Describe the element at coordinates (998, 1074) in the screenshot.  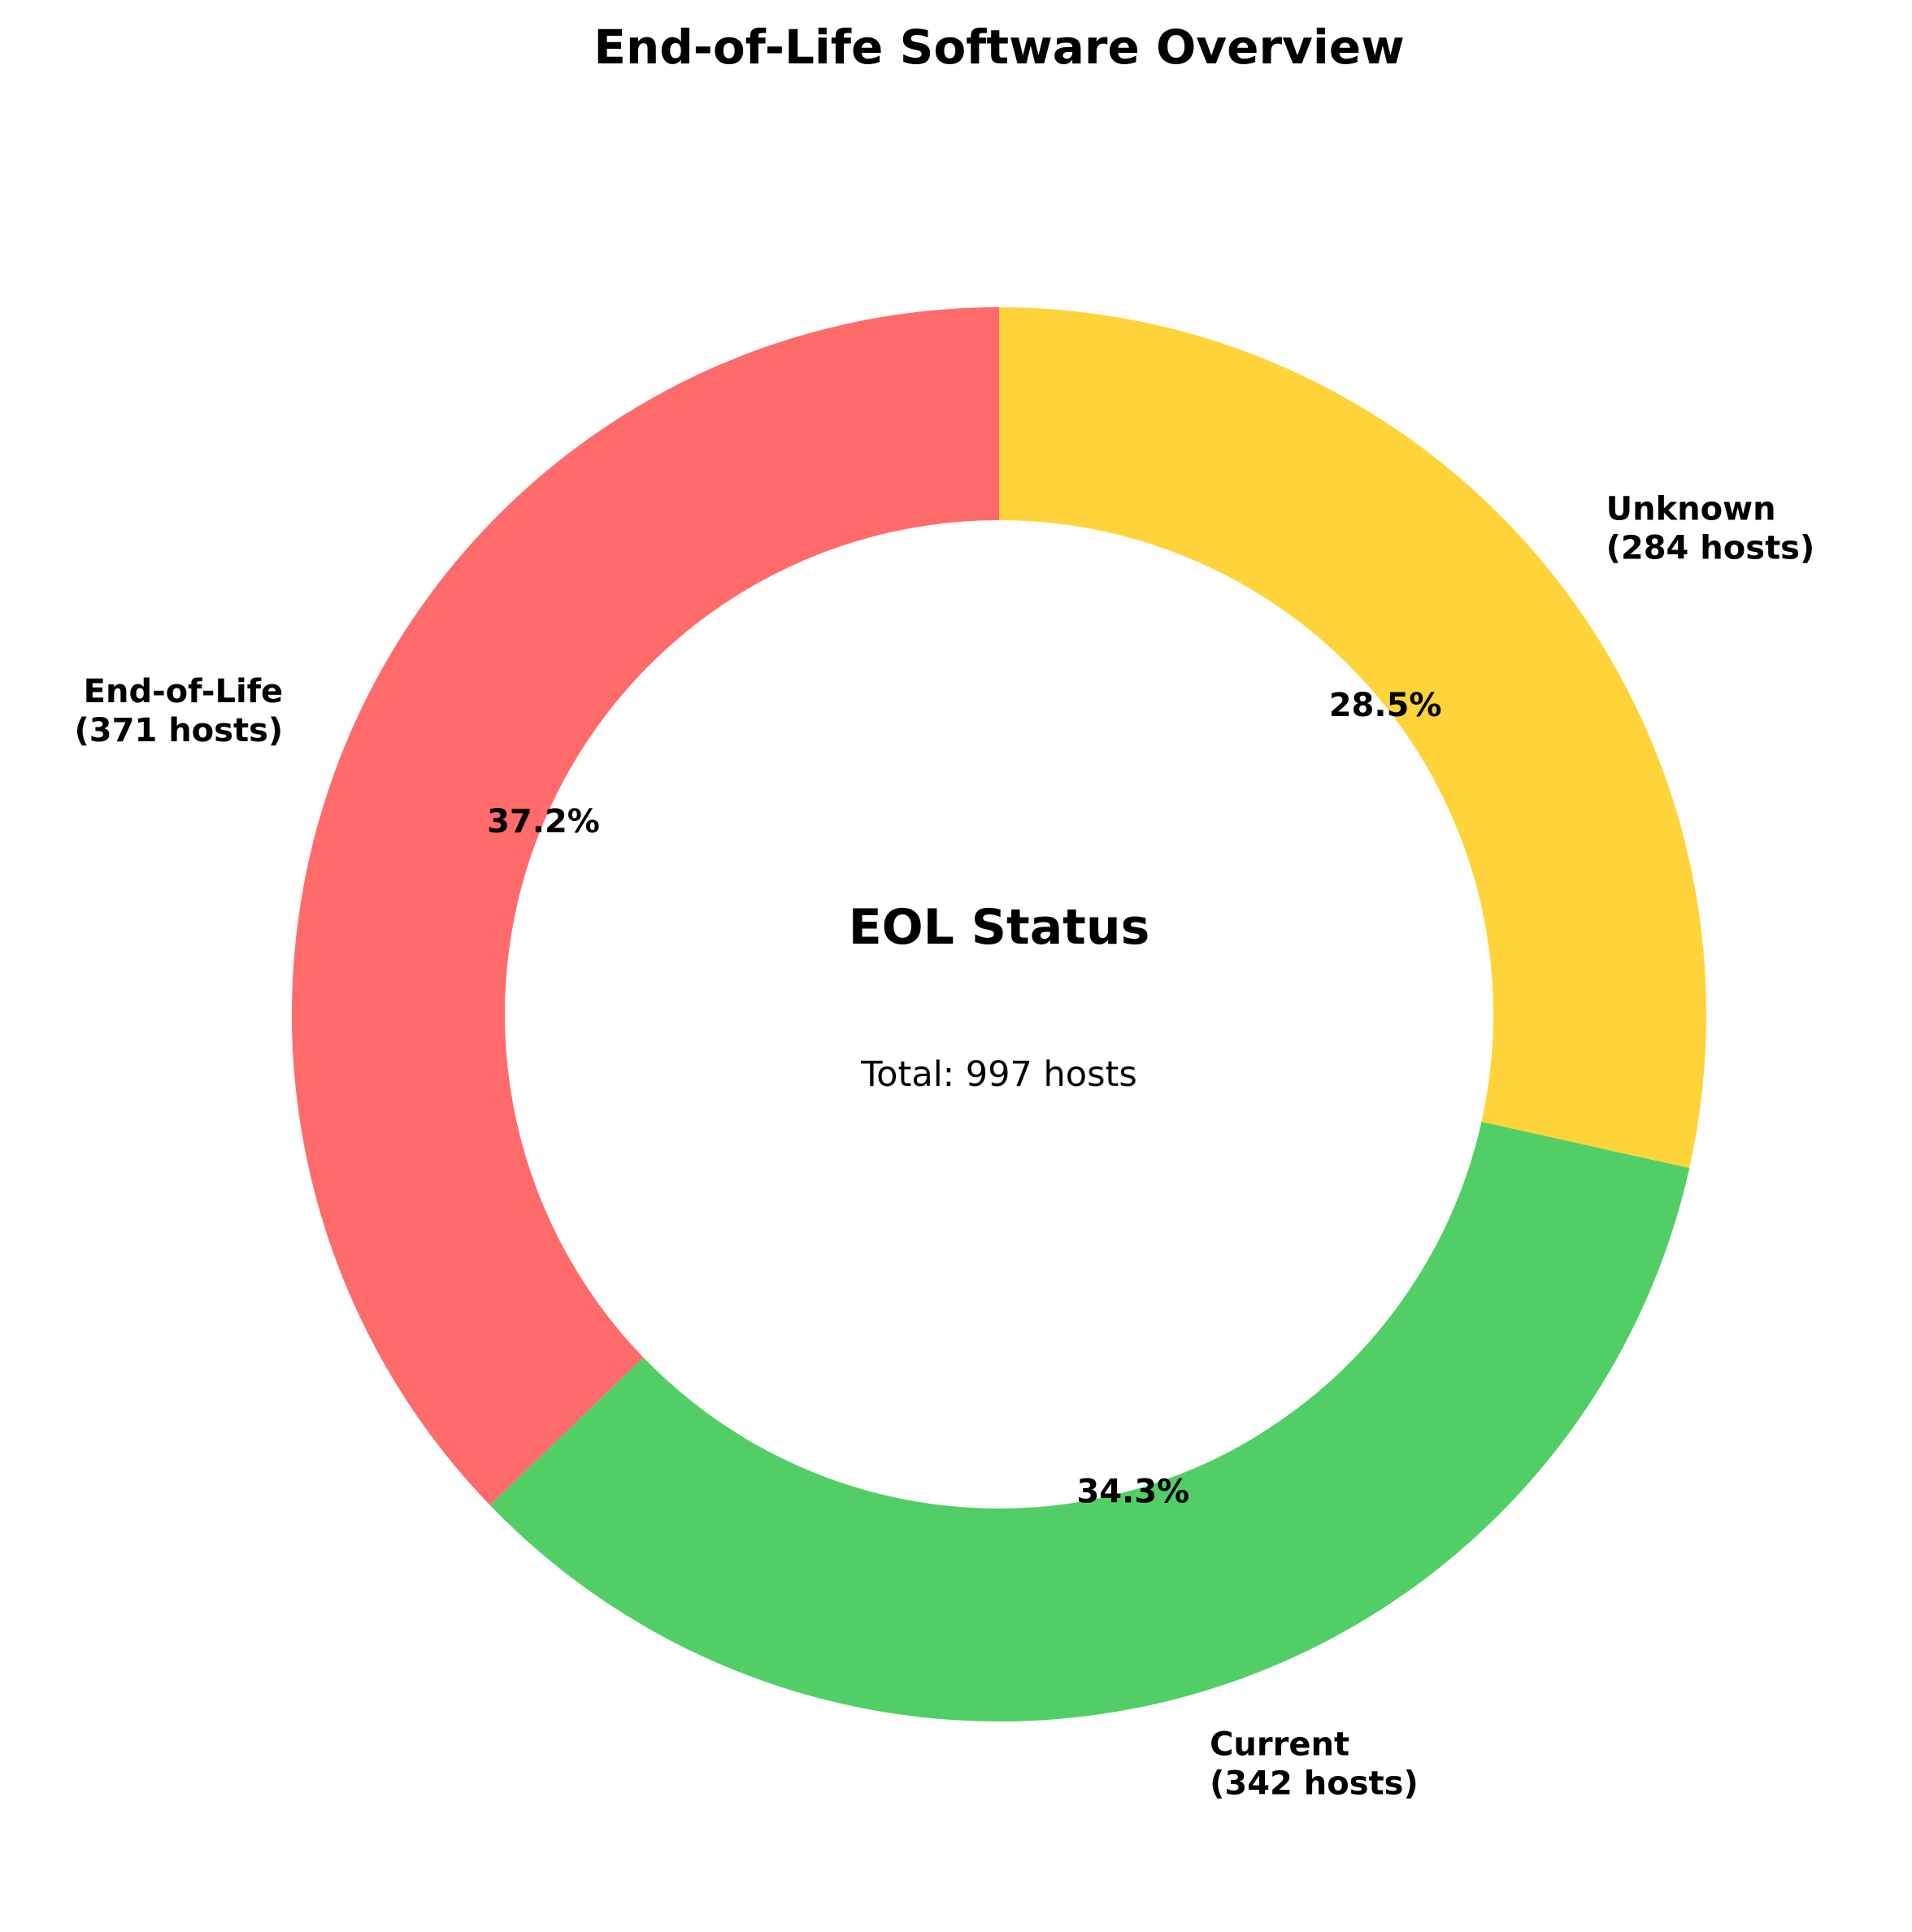
I see `center-subtitle: Total: 997 hosts` at that location.